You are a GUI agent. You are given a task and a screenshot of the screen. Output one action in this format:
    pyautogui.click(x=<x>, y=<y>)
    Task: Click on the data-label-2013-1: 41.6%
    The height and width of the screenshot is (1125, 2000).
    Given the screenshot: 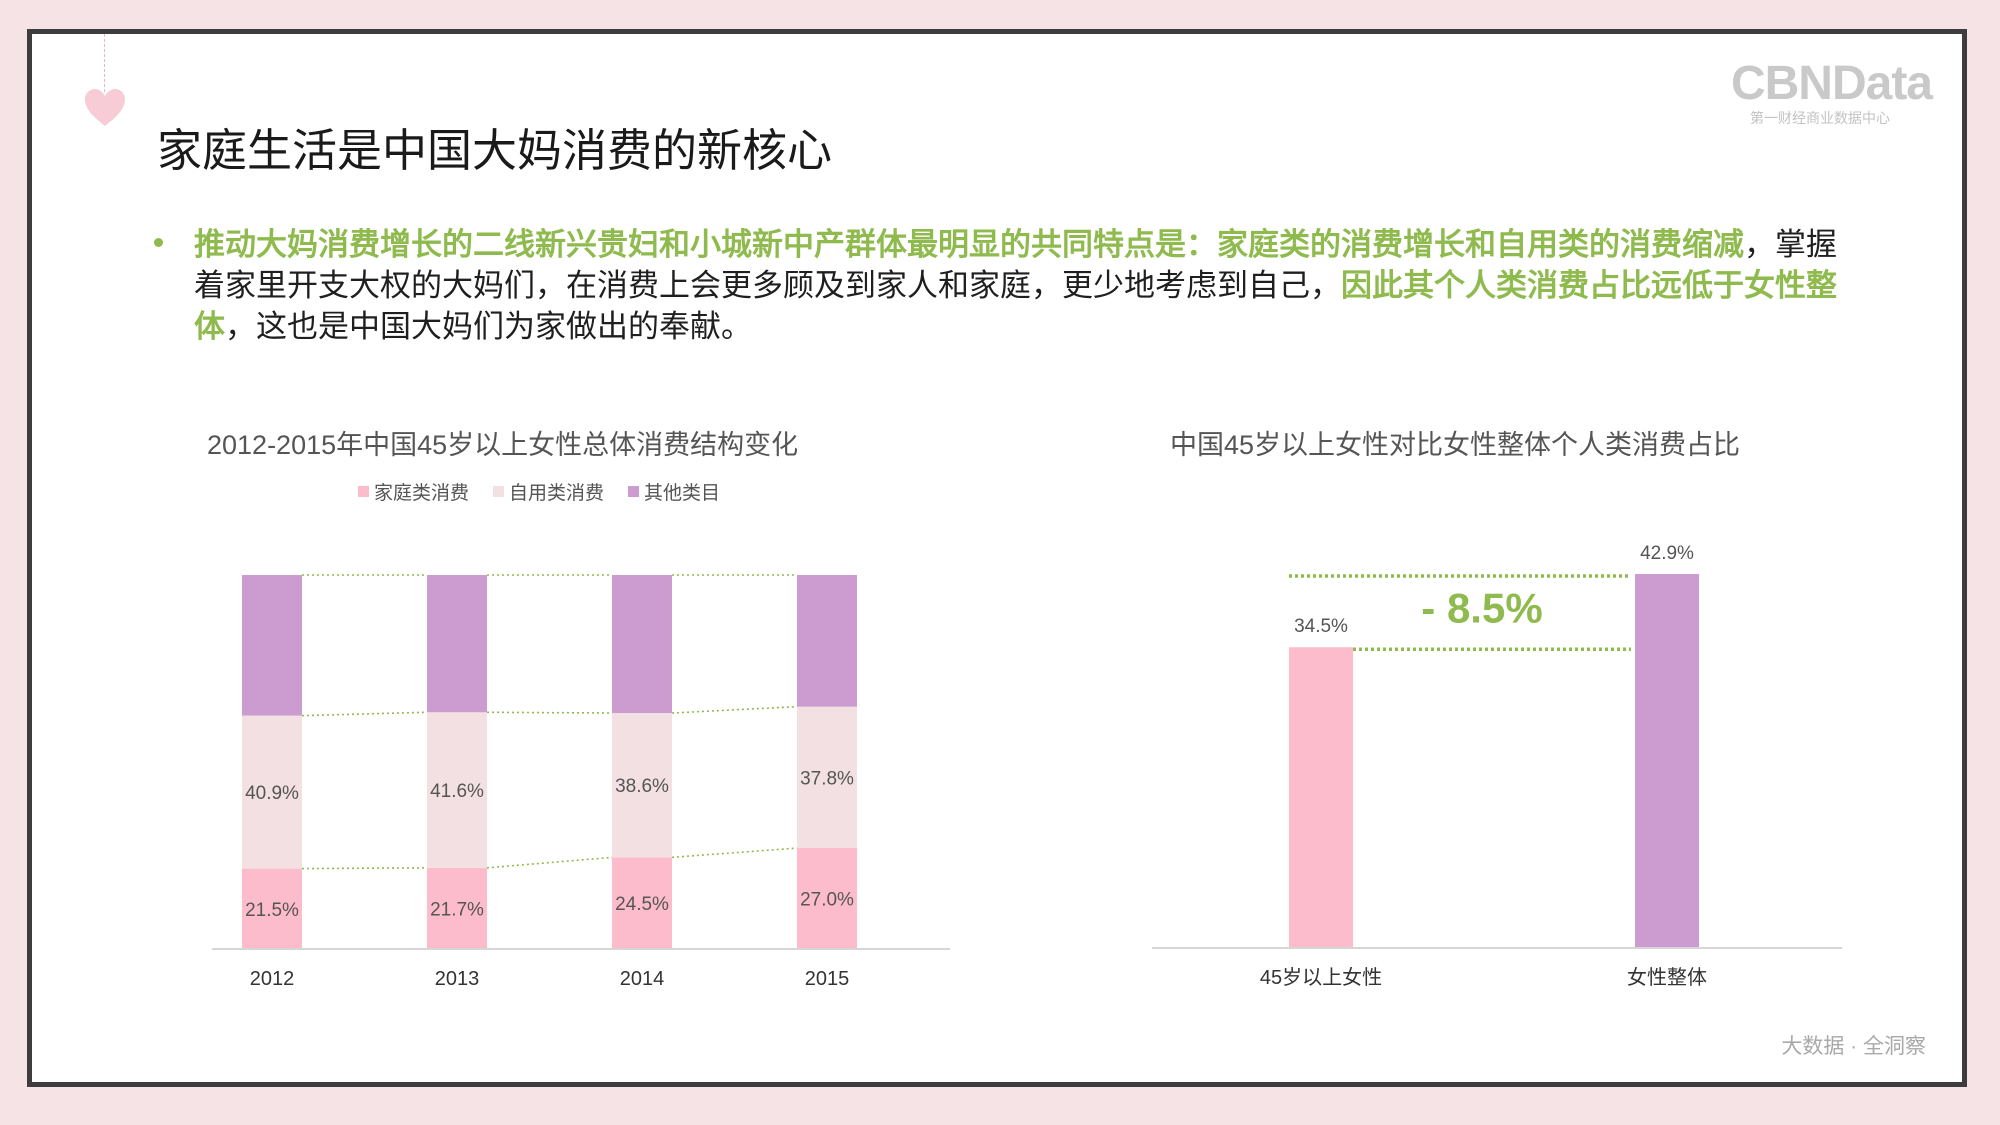 What is the action you would take?
    pyautogui.click(x=457, y=791)
    